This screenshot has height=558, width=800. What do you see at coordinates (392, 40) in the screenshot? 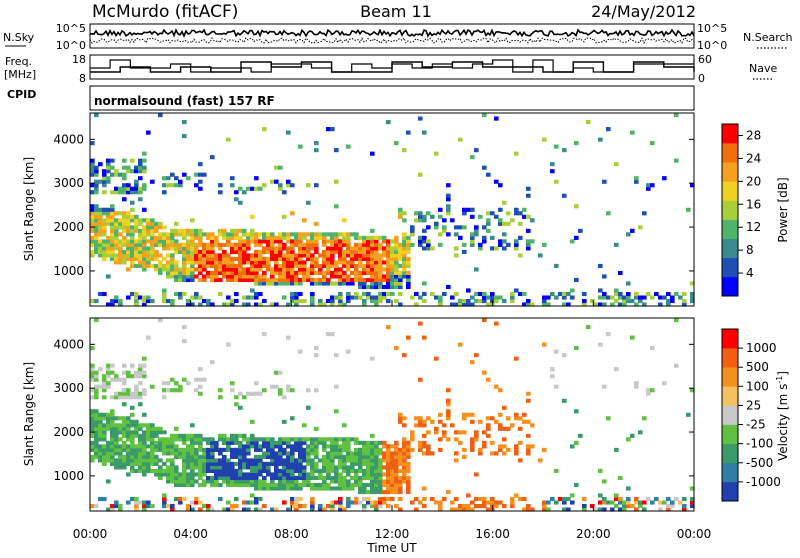
I see `nsearch-trace` at bounding box center [392, 40].